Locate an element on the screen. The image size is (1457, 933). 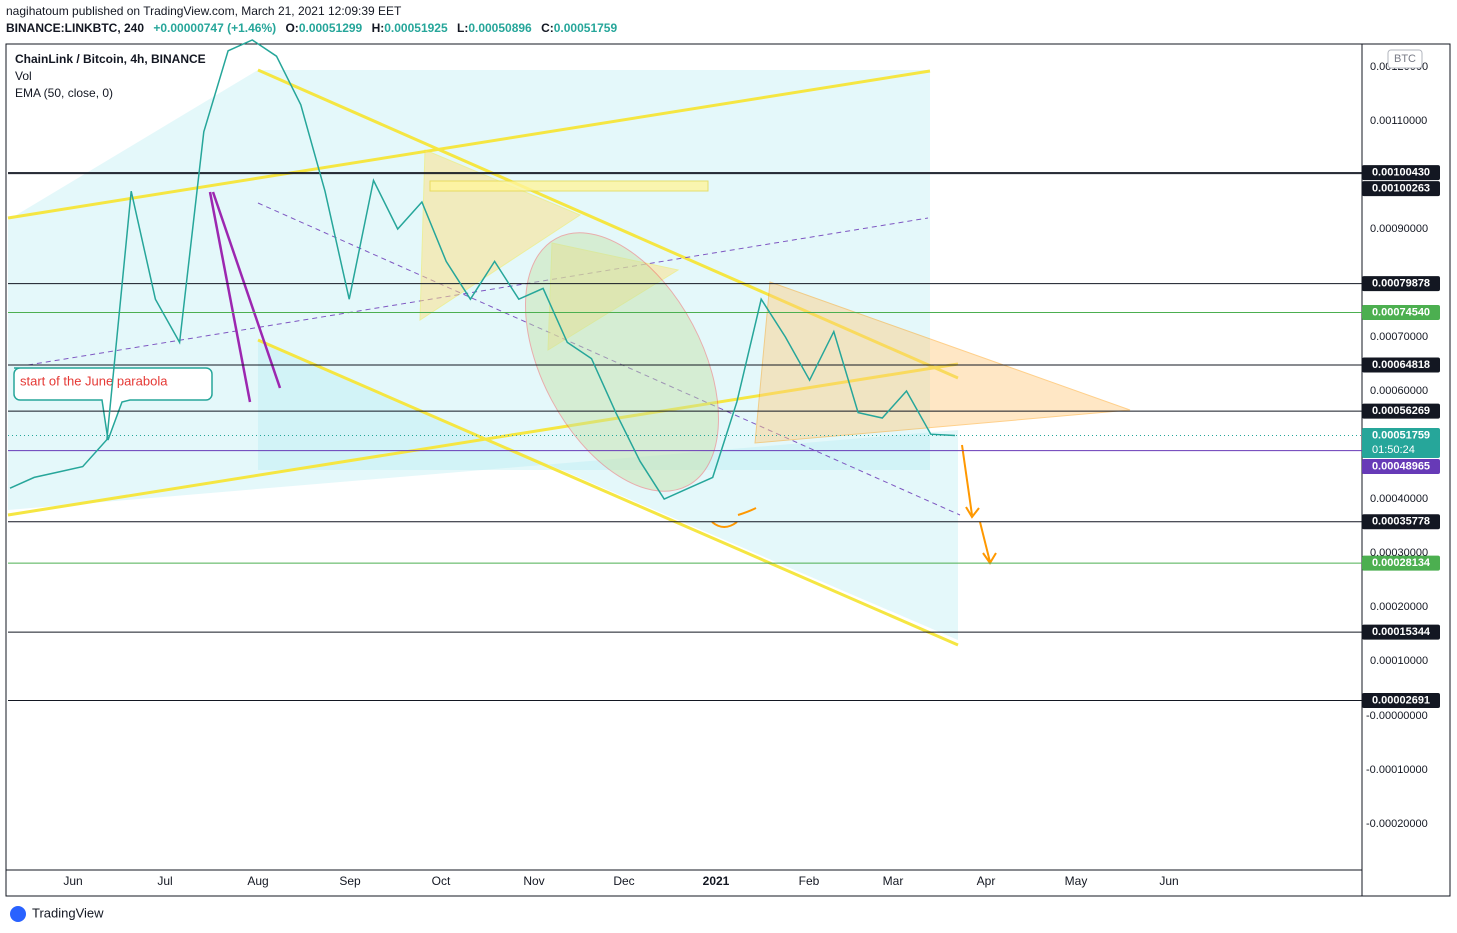
x-tick-label: Sep is located at coordinates (350, 881).